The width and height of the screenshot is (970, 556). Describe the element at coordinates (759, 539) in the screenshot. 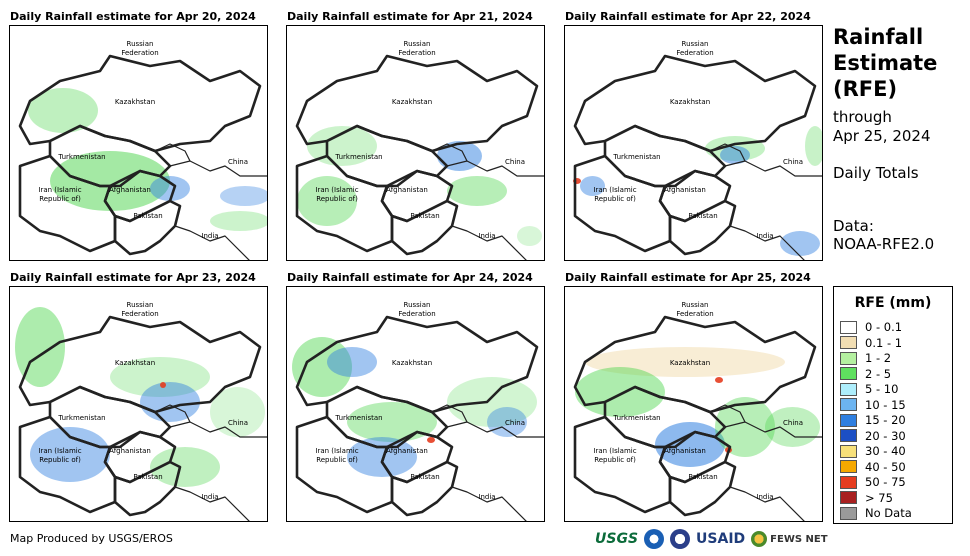

I see `fews-icon` at that location.